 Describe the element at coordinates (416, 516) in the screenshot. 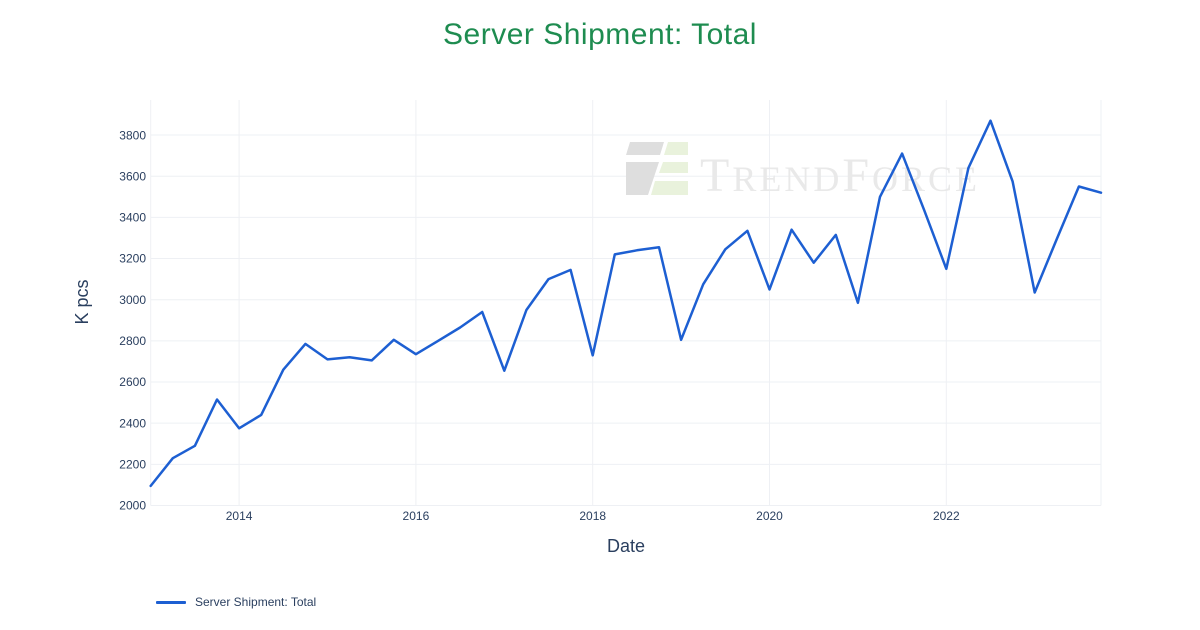

I see `x-tick-label: 2016` at that location.